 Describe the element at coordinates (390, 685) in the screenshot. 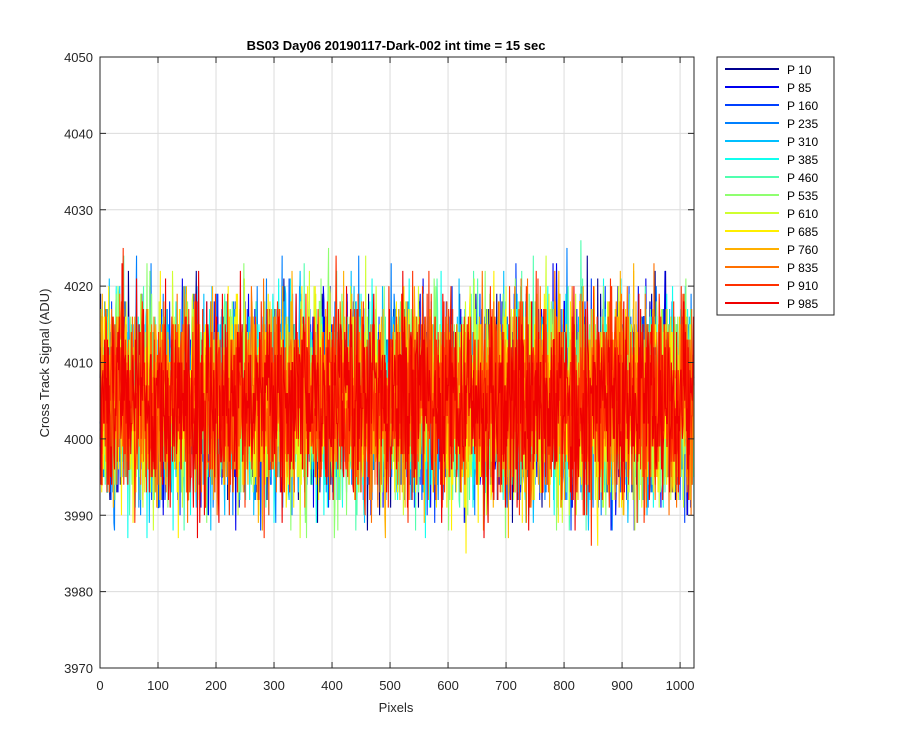

I see `x-tick-label: 500` at that location.